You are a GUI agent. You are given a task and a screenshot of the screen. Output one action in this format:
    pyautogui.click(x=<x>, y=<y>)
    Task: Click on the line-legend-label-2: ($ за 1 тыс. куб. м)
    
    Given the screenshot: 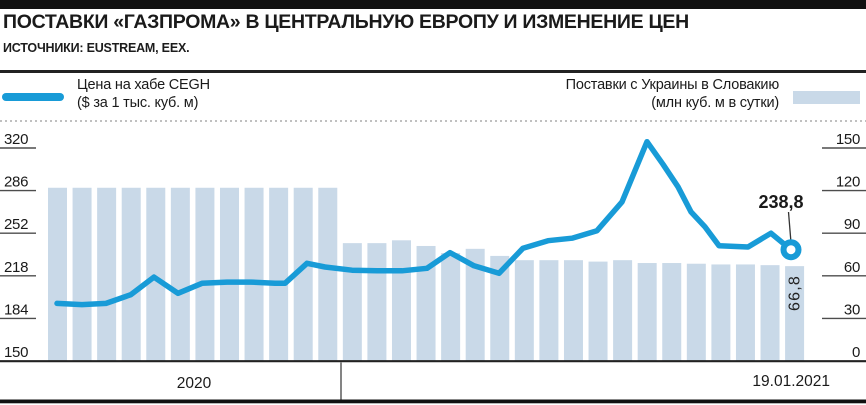 What is the action you would take?
    pyautogui.click(x=138, y=102)
    